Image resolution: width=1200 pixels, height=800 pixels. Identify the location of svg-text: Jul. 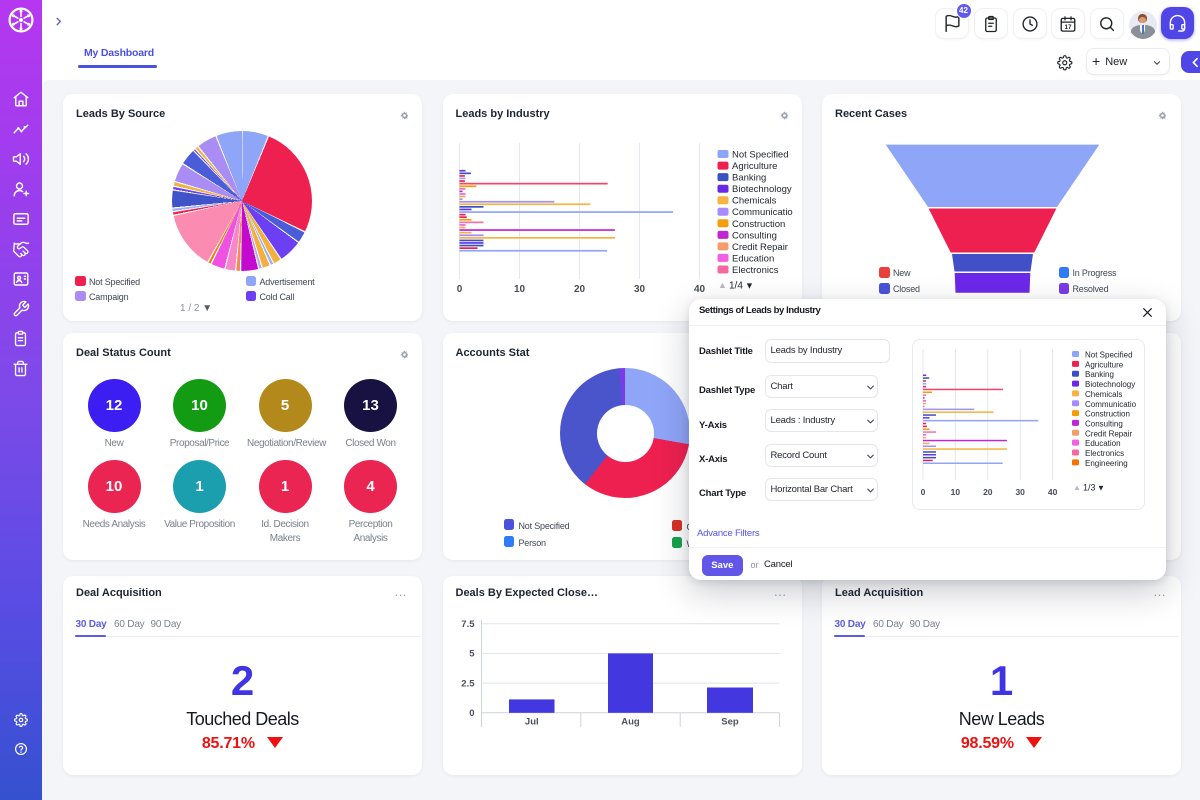
(531, 722).